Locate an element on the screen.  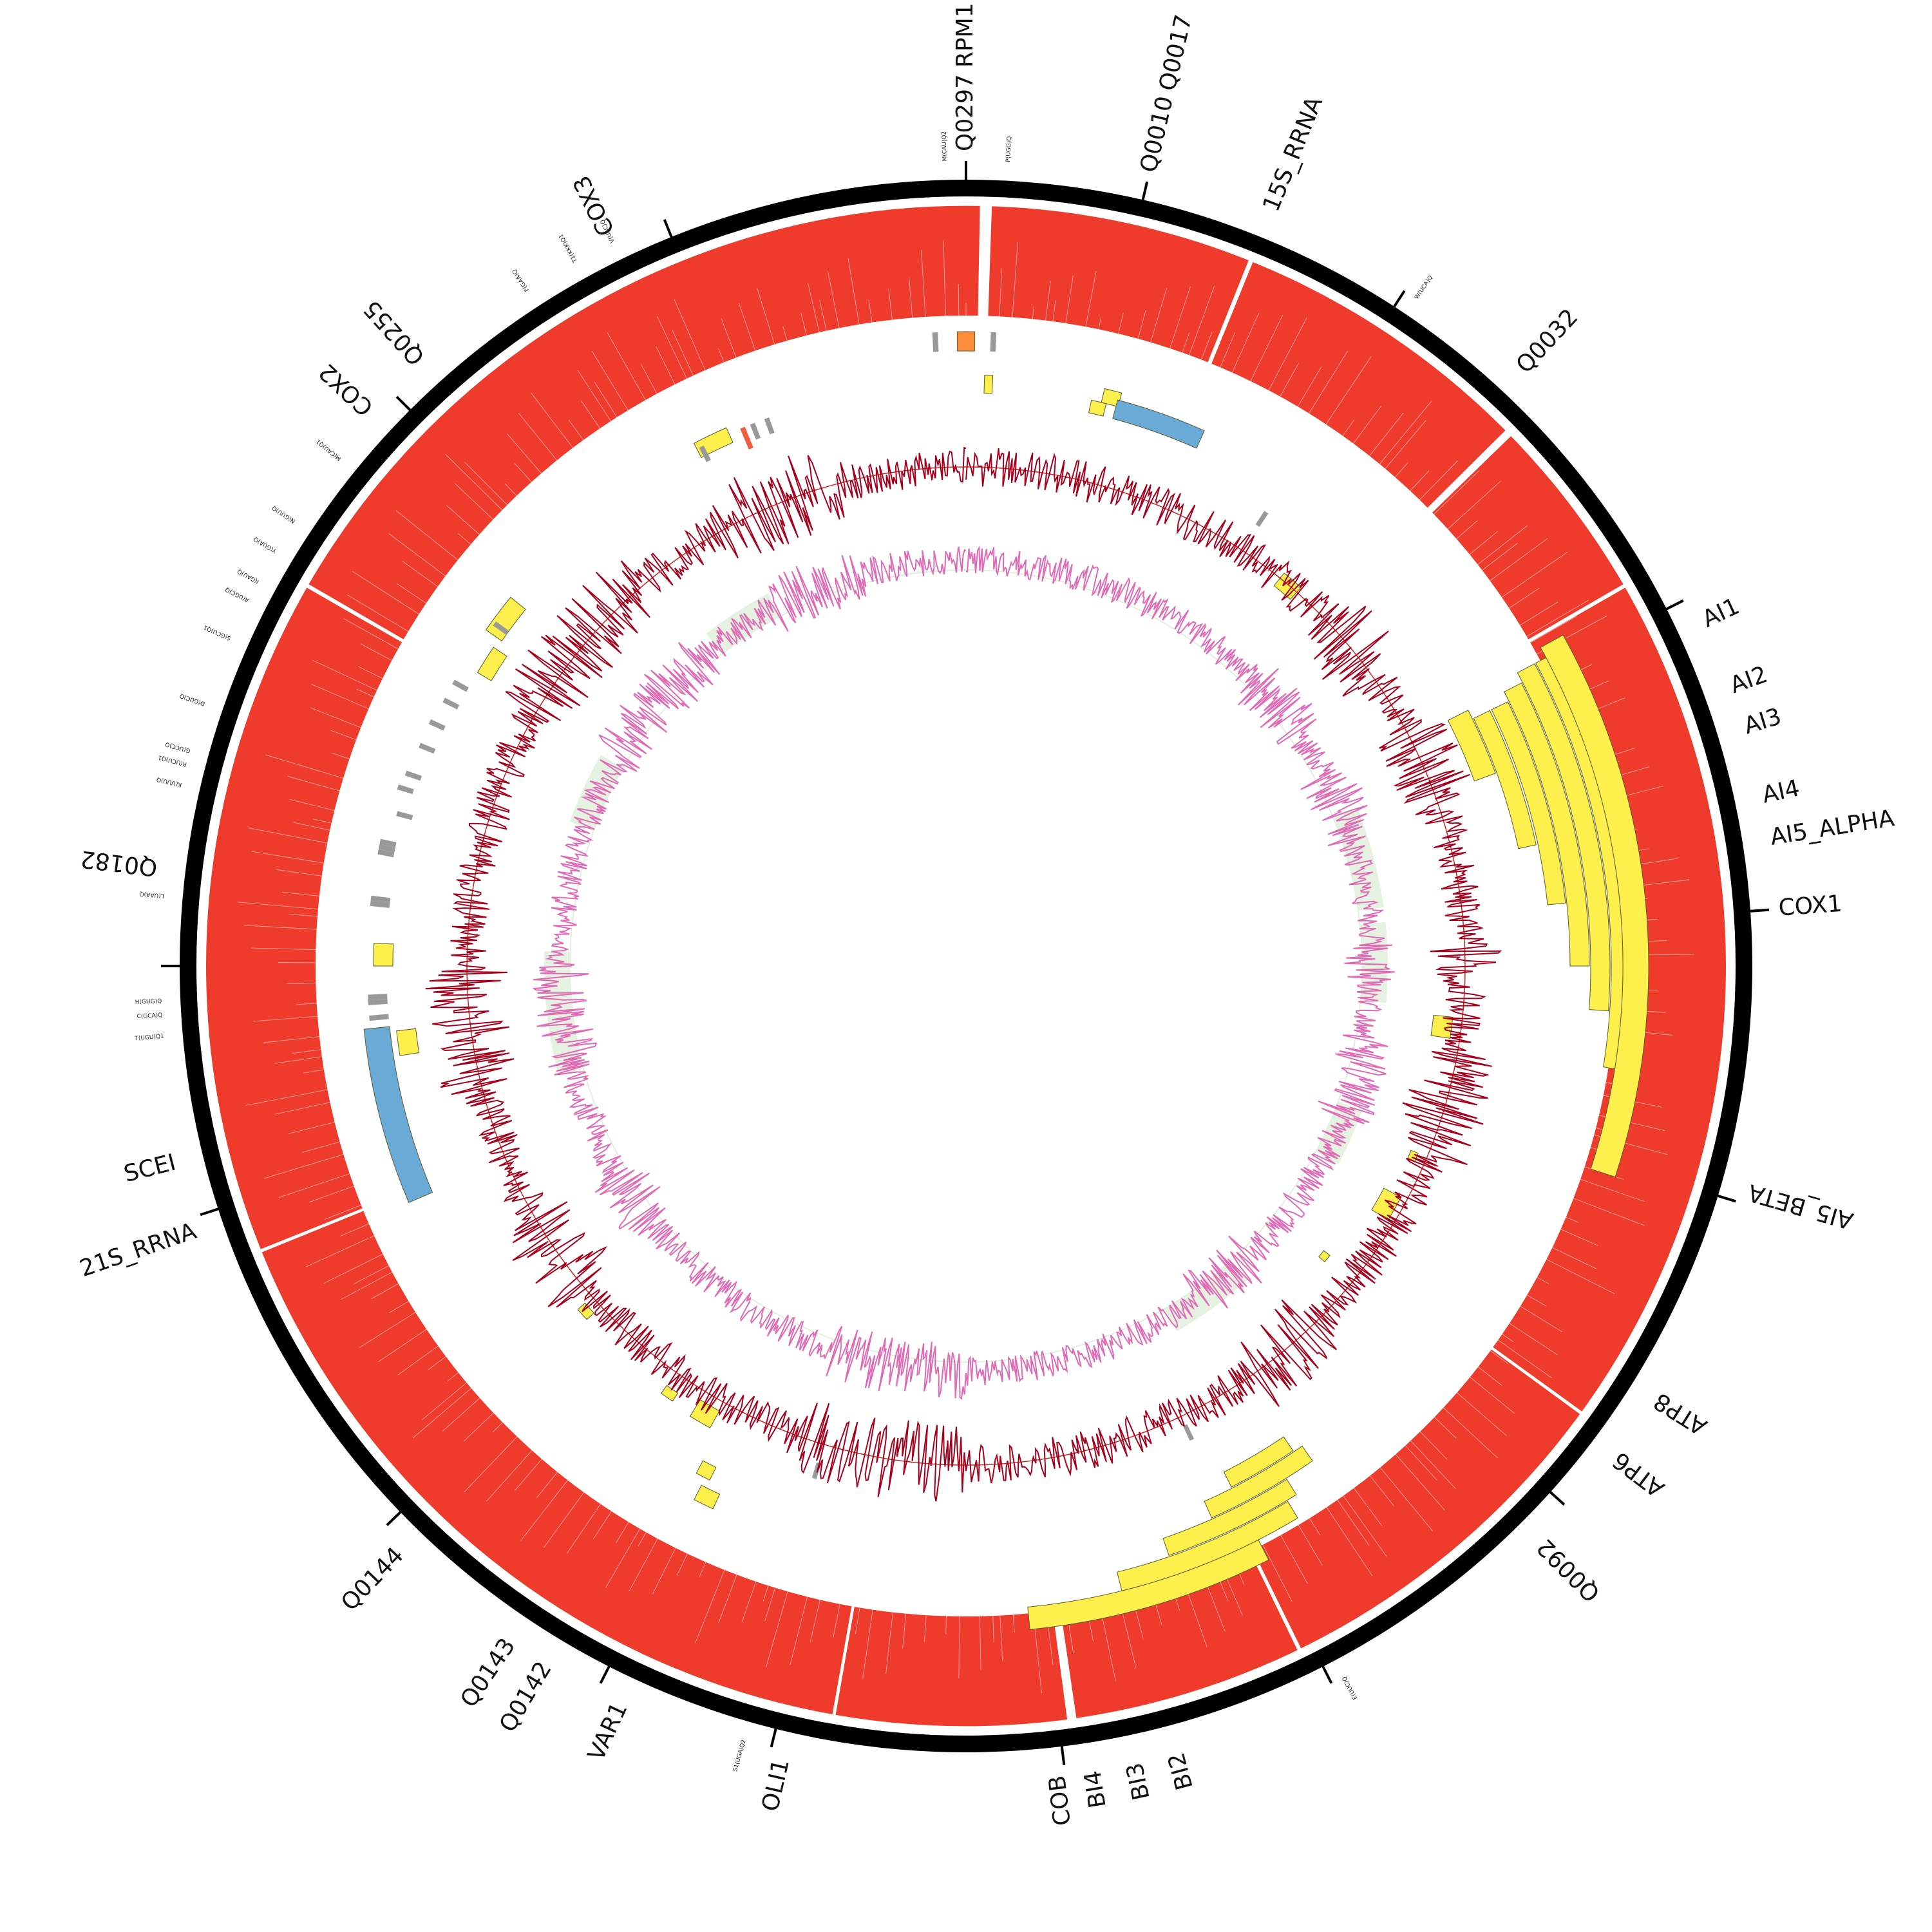
trna-label: R(UCU)Q1 is located at coordinates (173, 760).